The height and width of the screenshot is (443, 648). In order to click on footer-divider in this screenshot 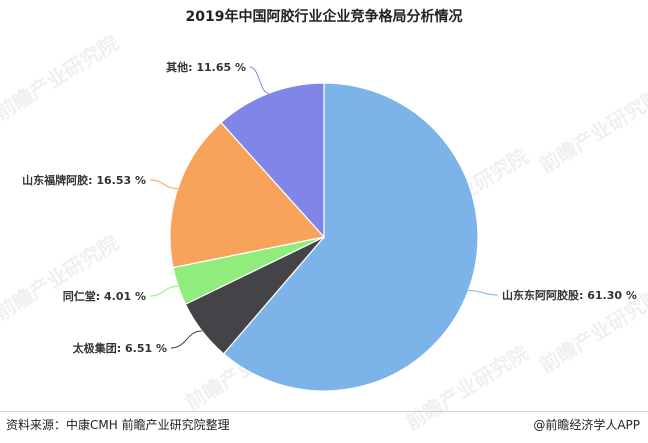, I will do `click(324, 411)`.